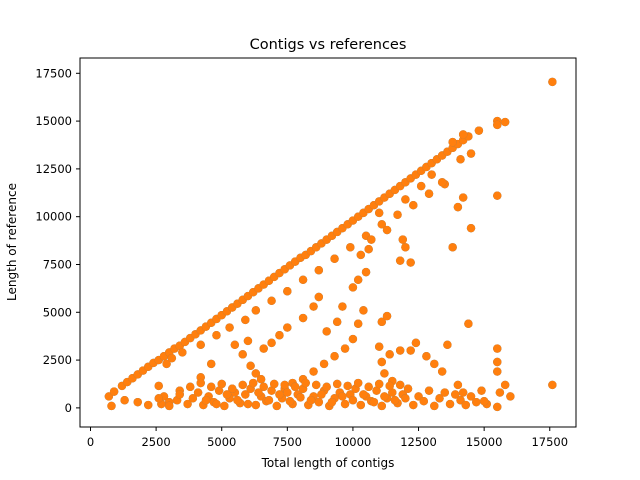 The width and height of the screenshot is (640, 480). I want to click on y-tick-label: 17500, so click(53, 73).